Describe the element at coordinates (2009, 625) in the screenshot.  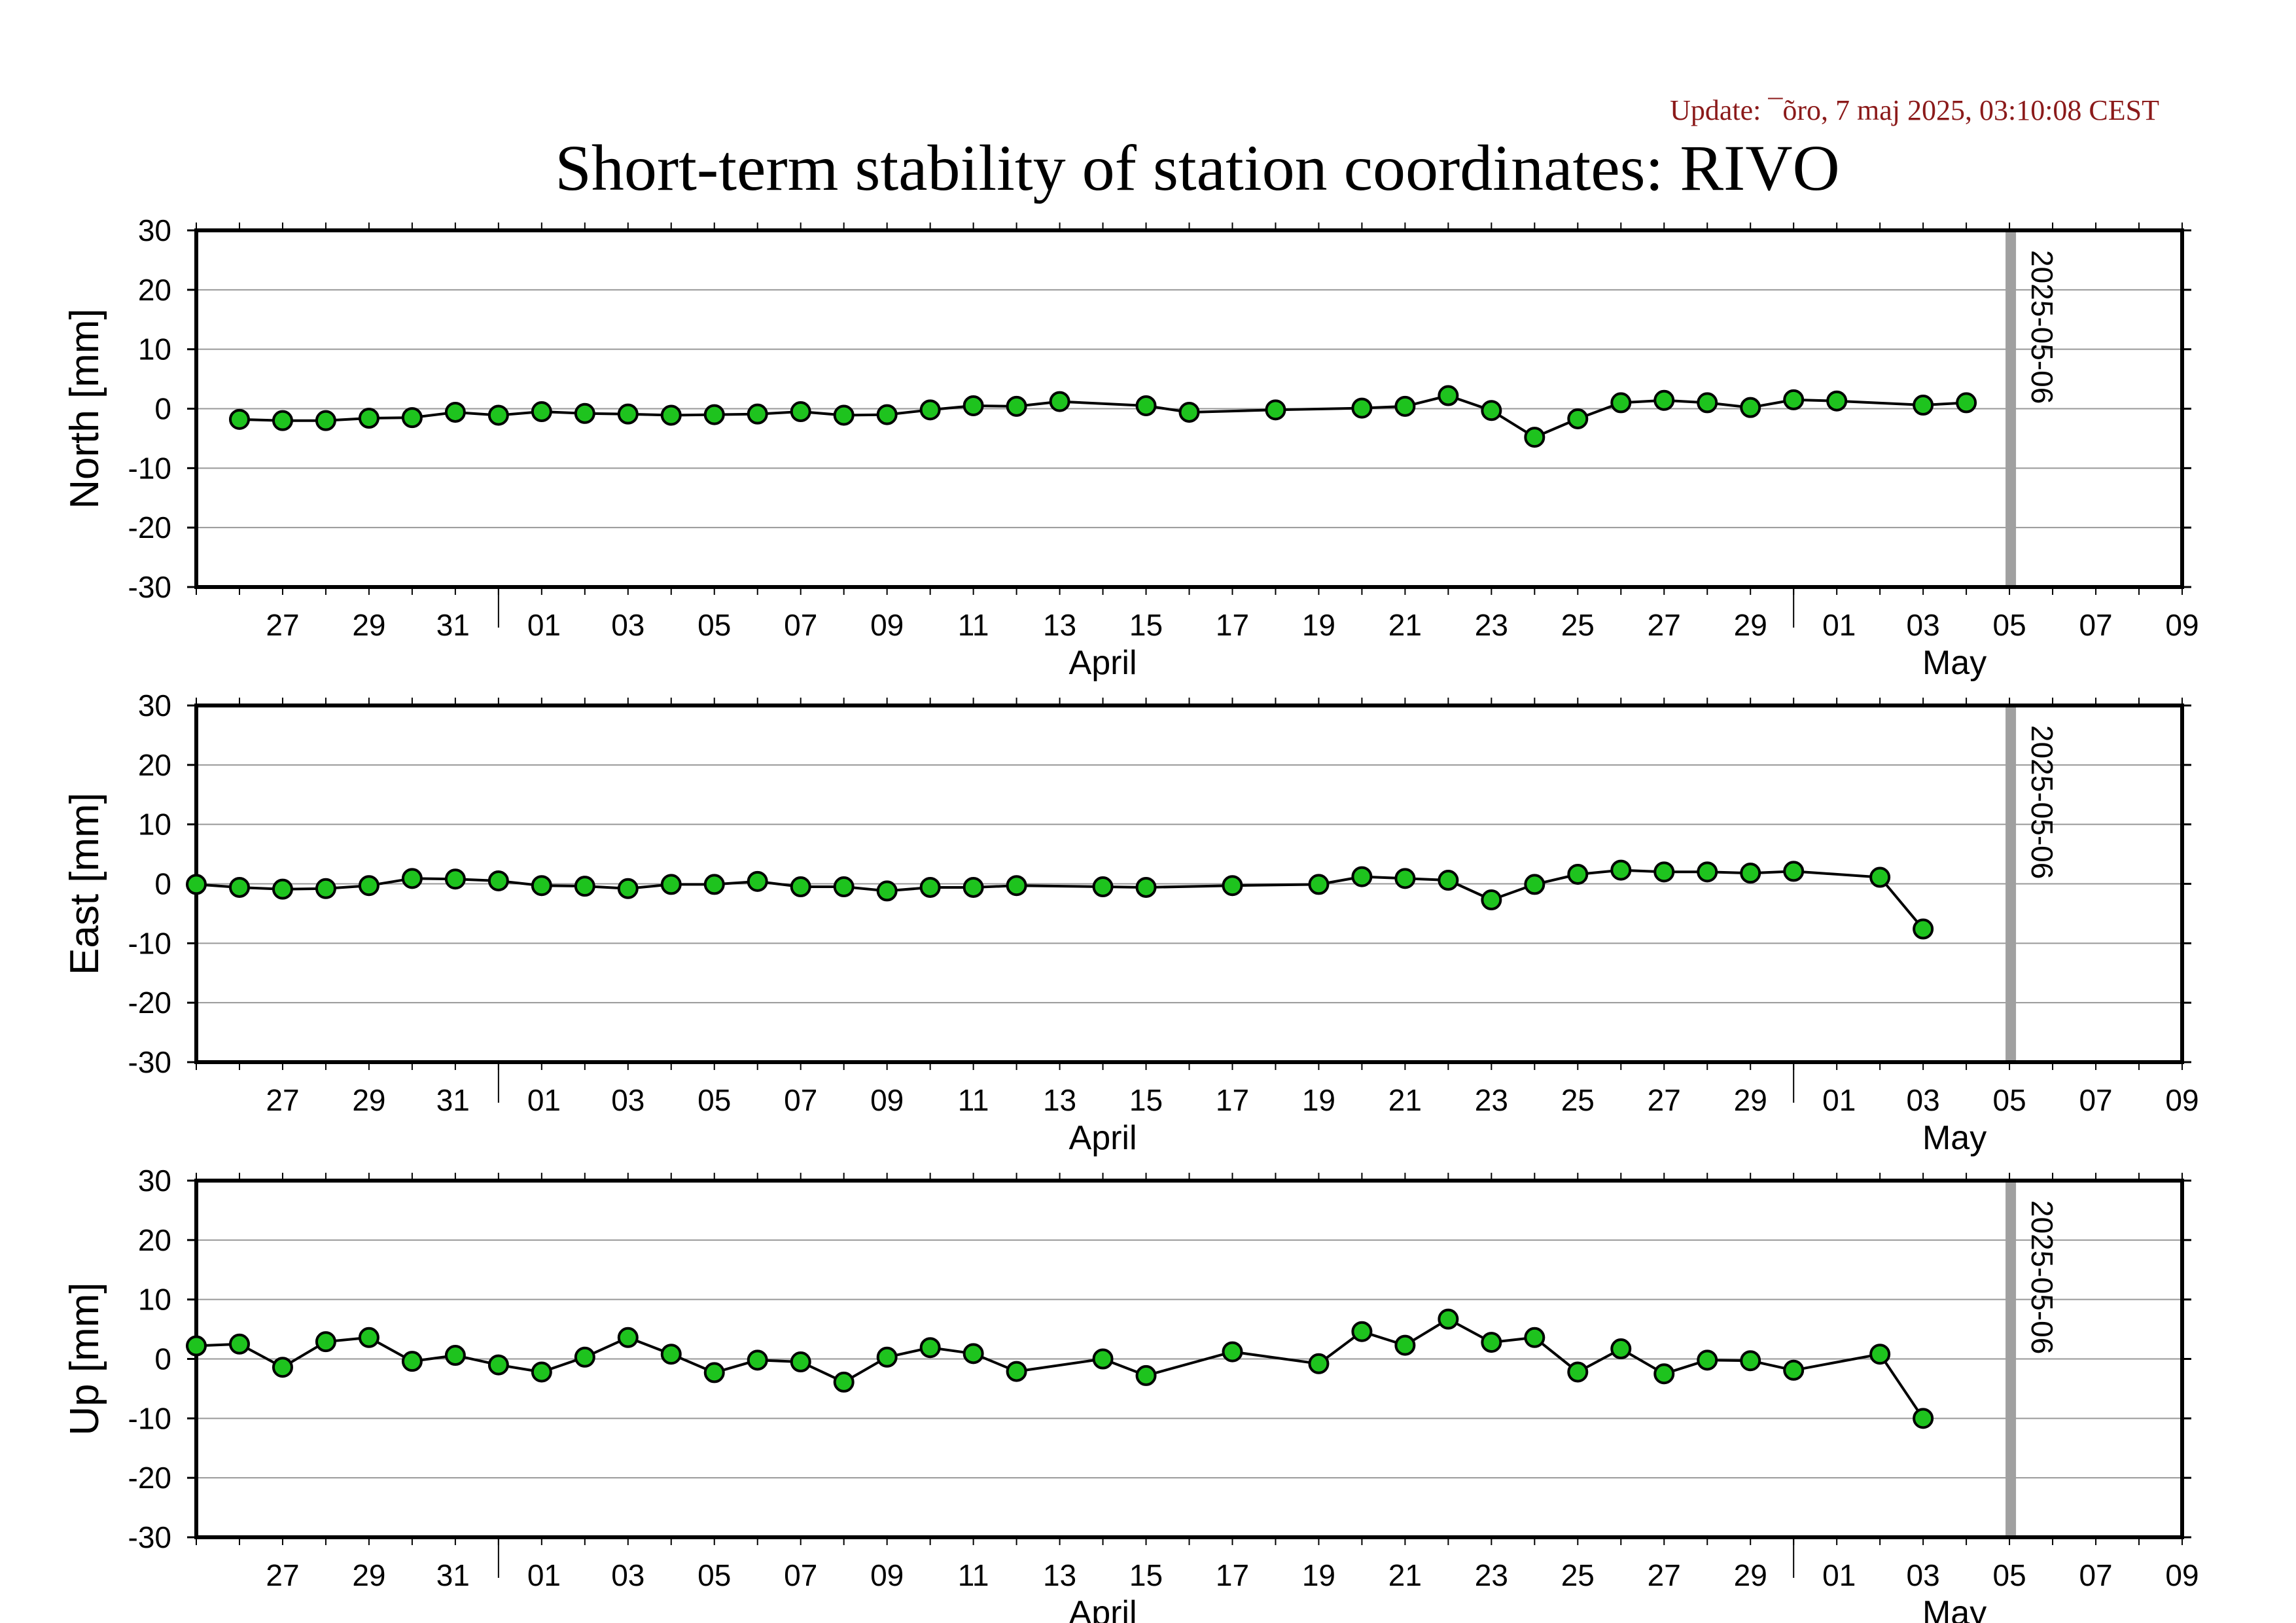
I see `x-tick-label: 05` at that location.